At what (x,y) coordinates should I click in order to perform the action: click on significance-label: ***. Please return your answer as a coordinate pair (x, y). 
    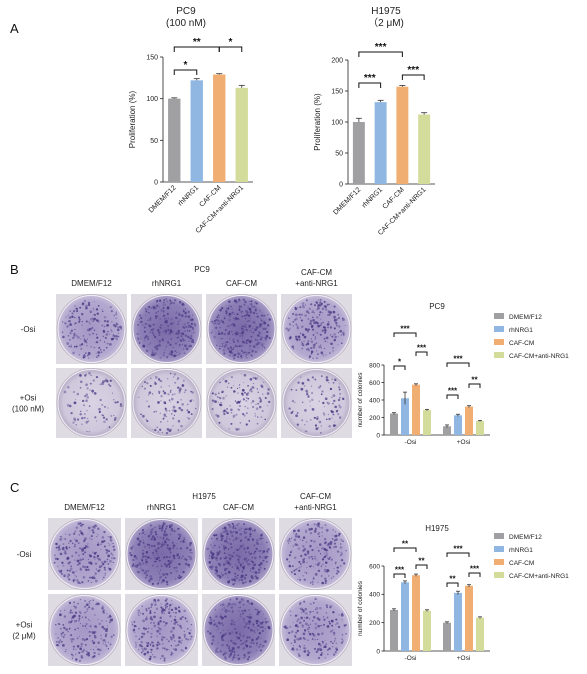
    Looking at the image, I should click on (413, 70).